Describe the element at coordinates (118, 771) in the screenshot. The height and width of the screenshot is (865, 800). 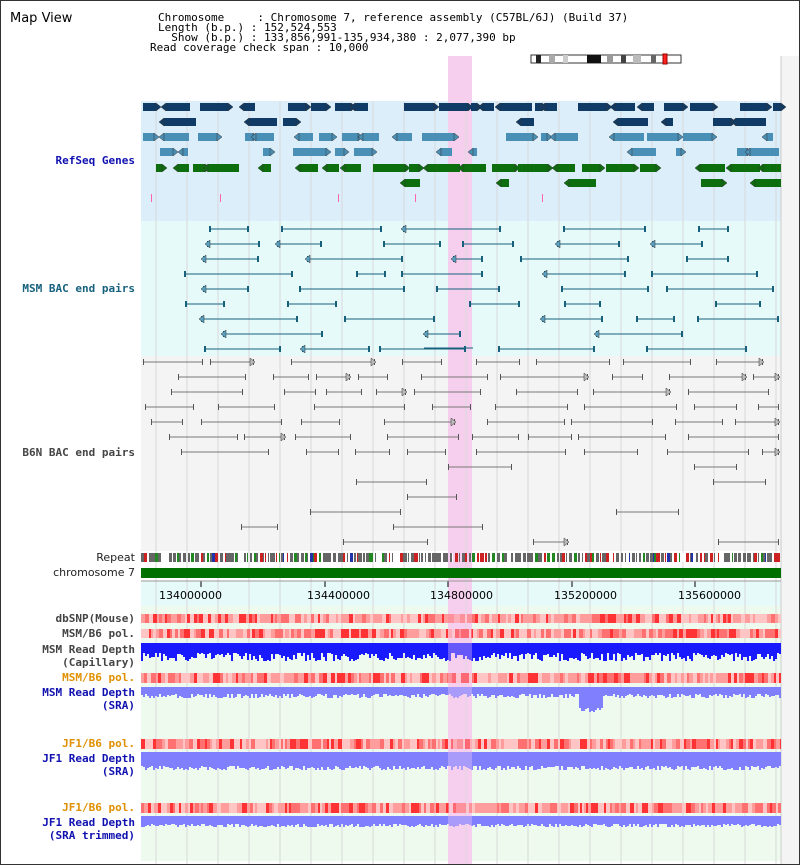
I see `jf1-read-depth-sra-label-2: (SRA)` at that location.